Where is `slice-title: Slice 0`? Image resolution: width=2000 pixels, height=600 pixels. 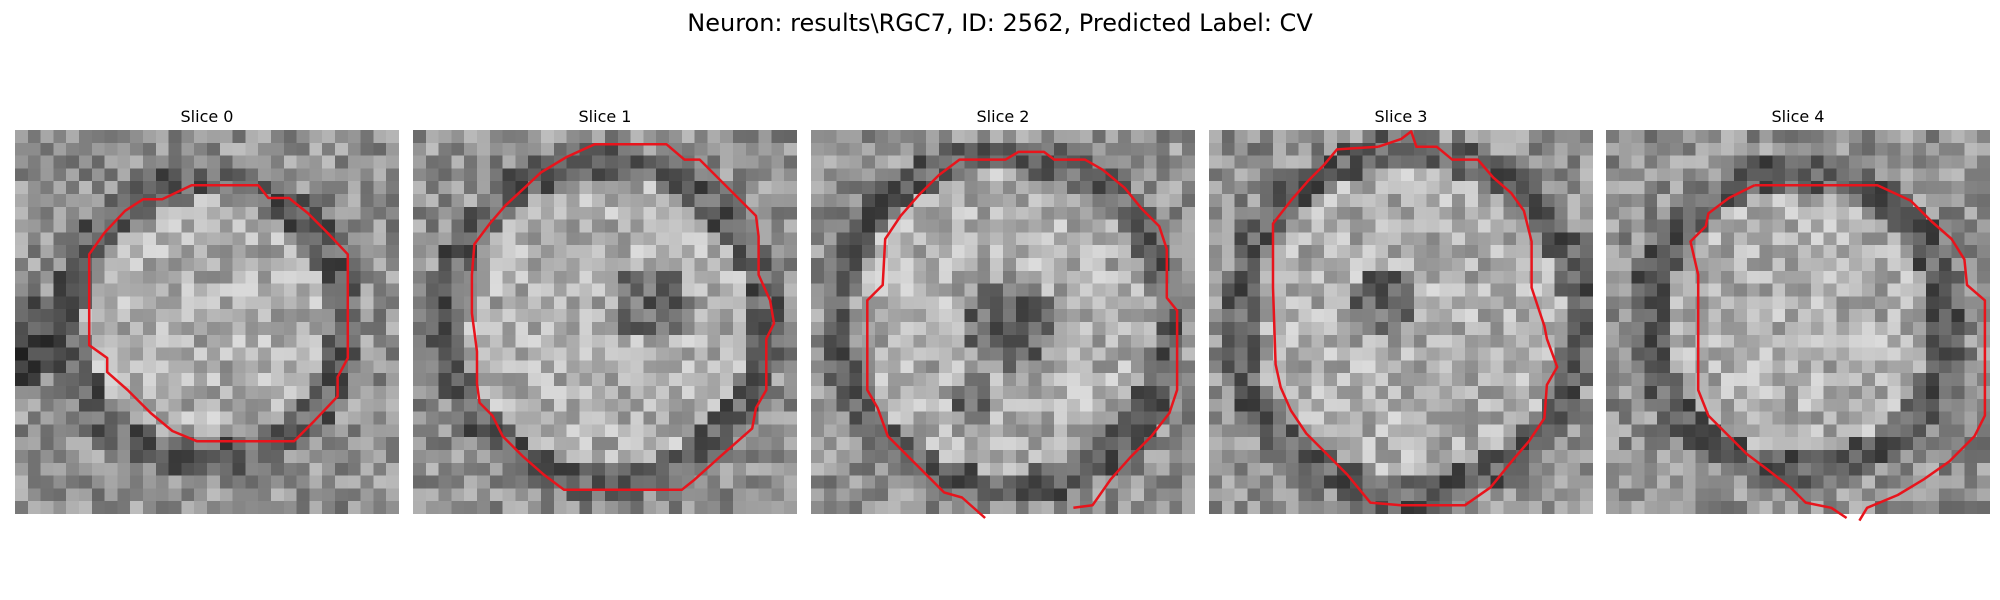
slice-title: Slice 0 is located at coordinates (207, 116).